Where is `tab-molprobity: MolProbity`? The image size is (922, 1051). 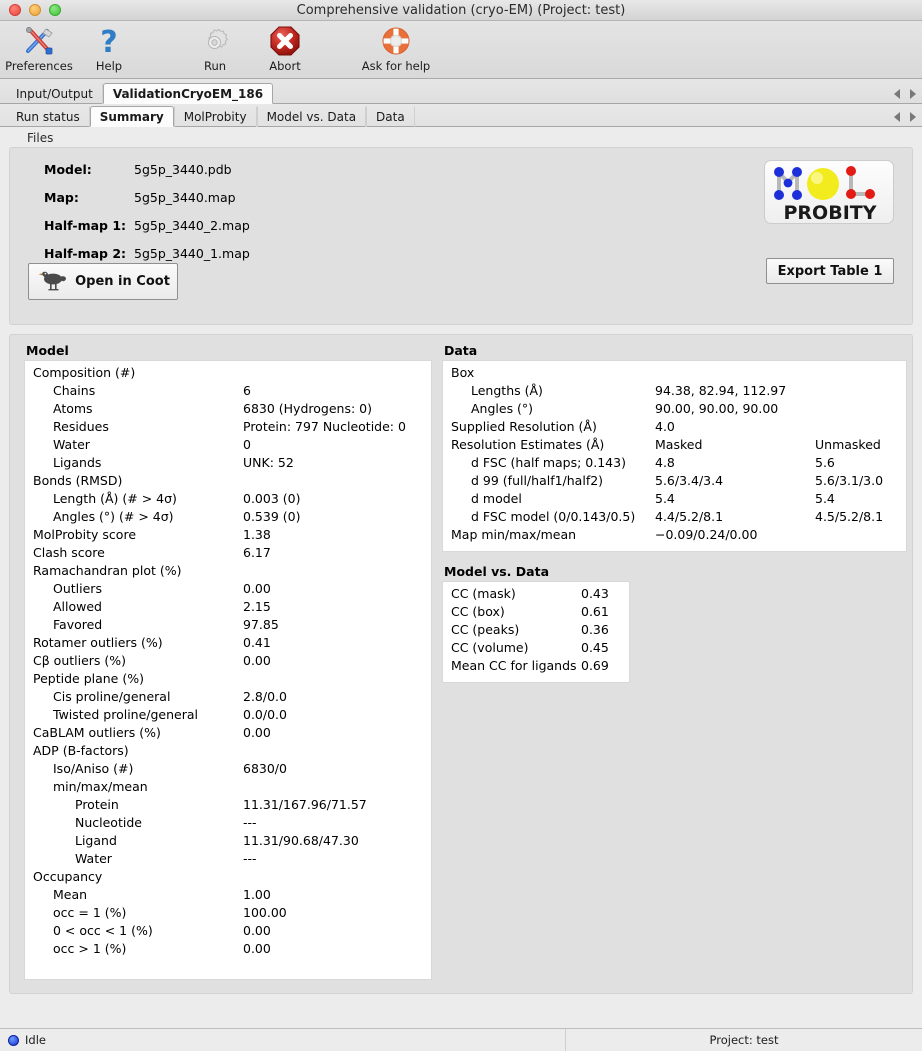
tab-molprobity: MolProbity is located at coordinates (215, 116).